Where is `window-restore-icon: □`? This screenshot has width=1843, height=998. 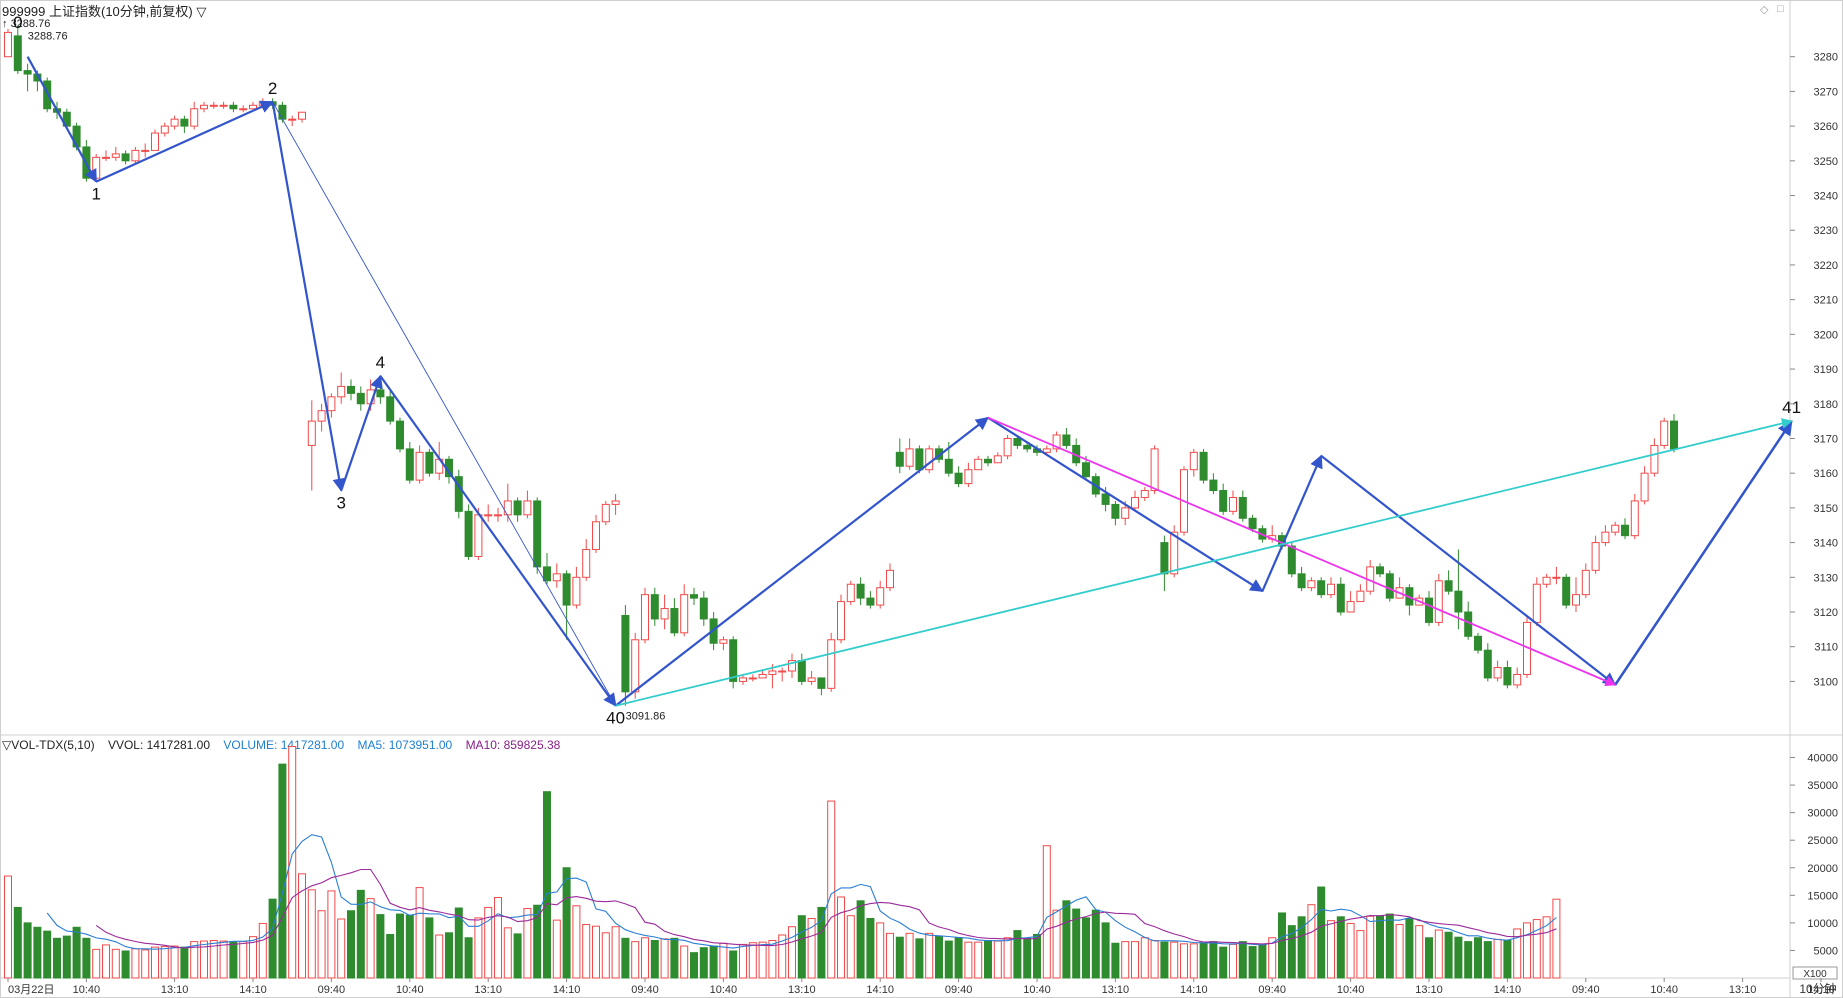 window-restore-icon: □ is located at coordinates (1780, 9).